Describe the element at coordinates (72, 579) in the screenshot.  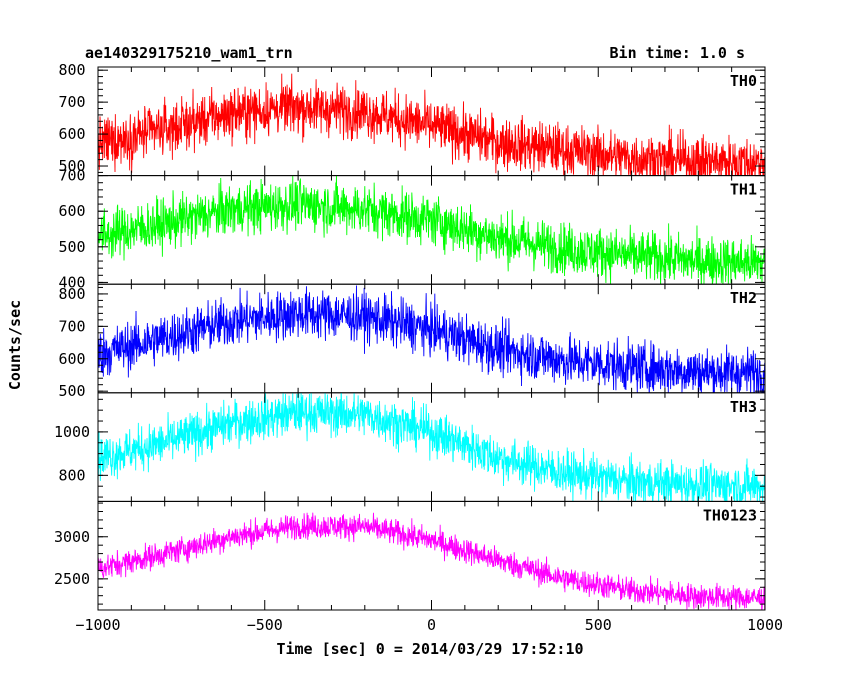
I see `y-tick-label: 2500` at that location.